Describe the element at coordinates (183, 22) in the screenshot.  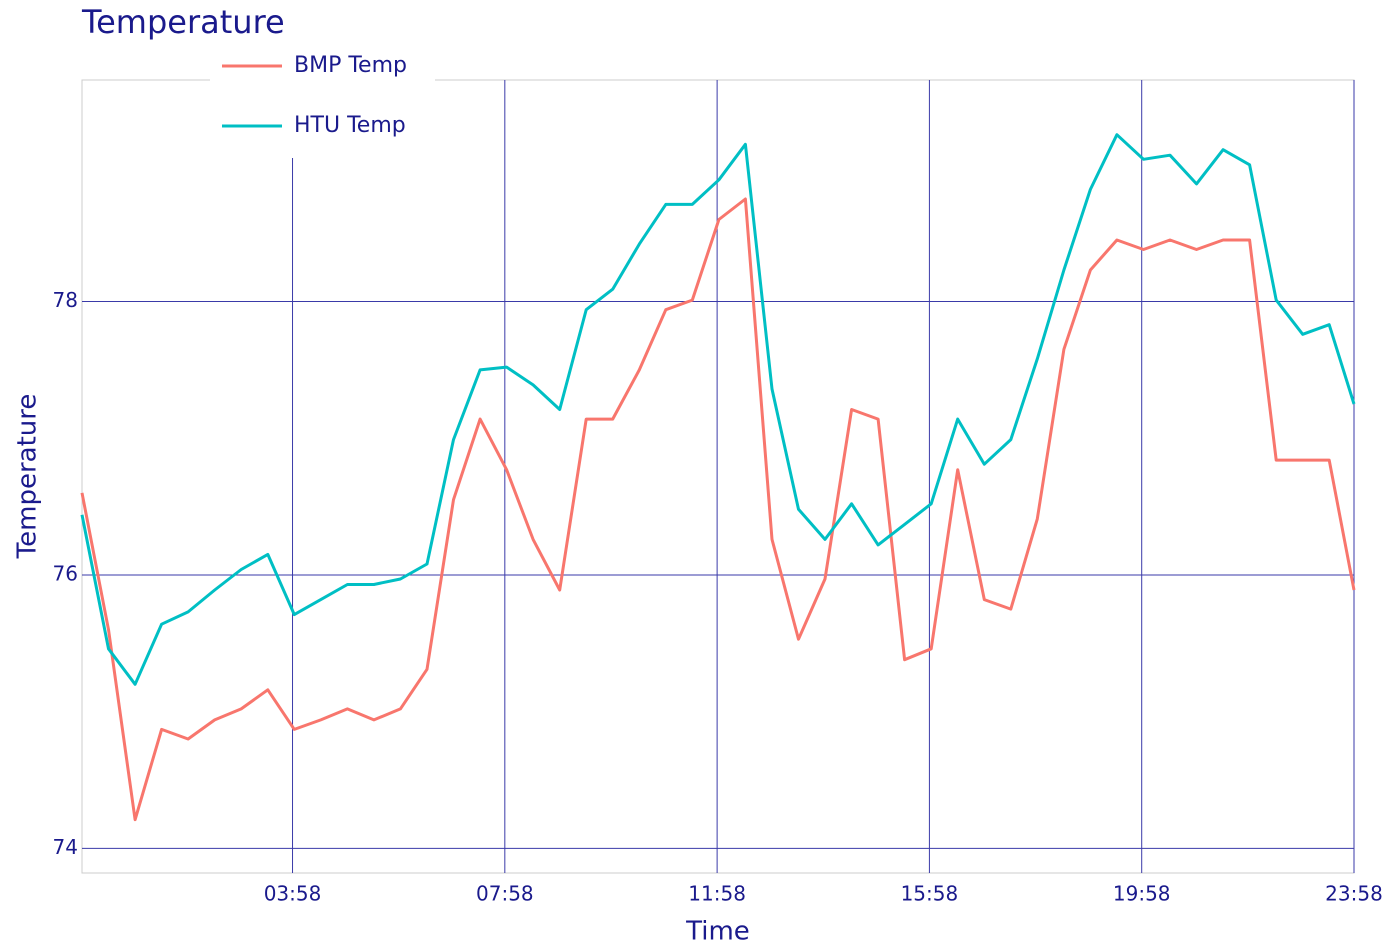
I see `chart-title: Temperature` at that location.